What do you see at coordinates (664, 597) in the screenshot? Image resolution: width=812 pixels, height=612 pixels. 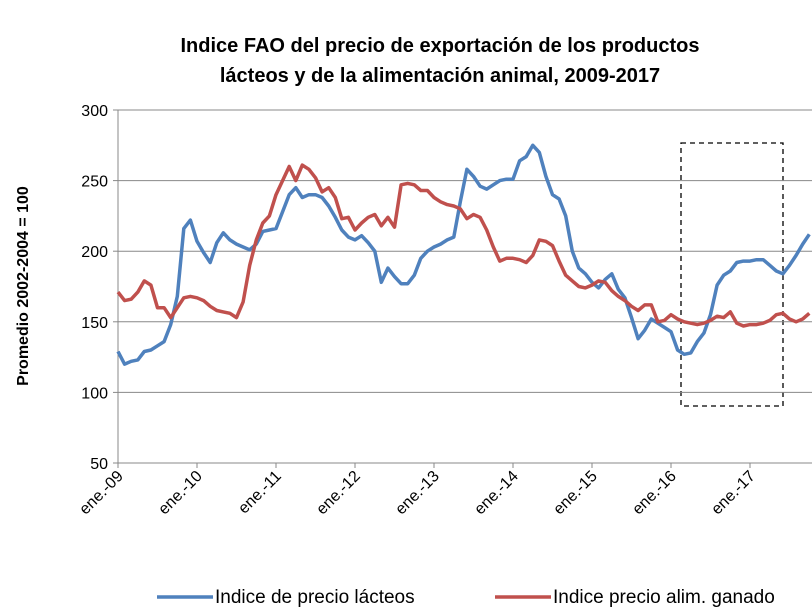 I see `legend-label: Indice precio alim. ganado` at bounding box center [664, 597].